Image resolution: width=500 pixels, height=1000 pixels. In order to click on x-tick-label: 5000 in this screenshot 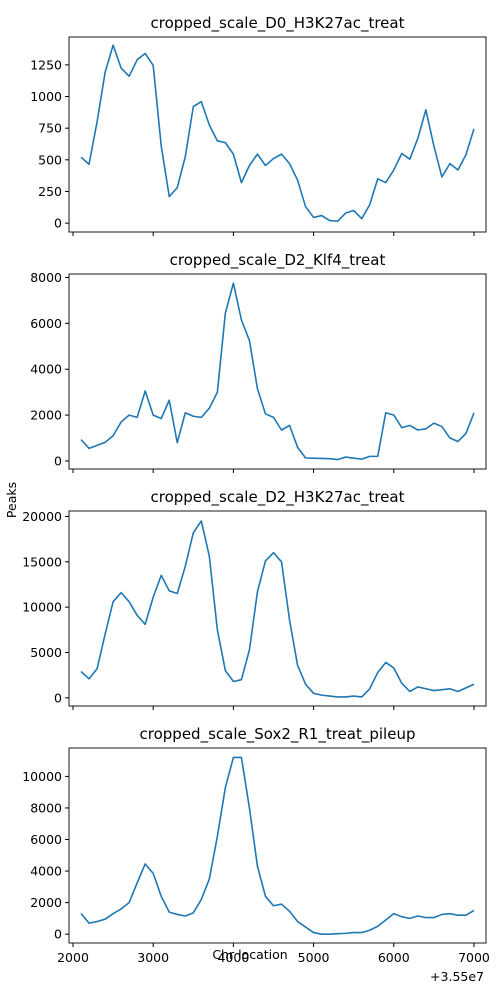, I will do `click(314, 957)`.